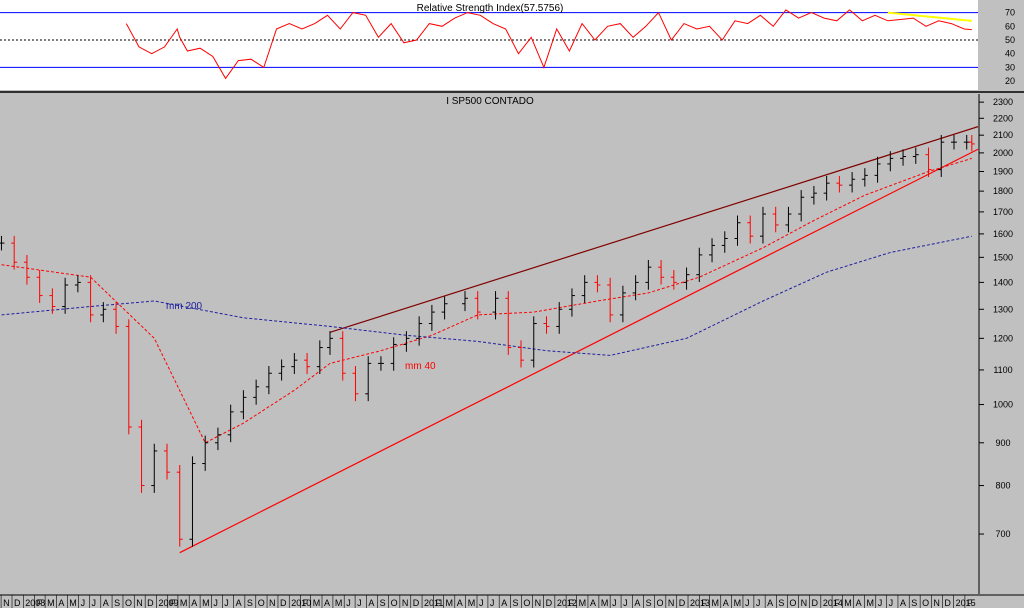 The height and width of the screenshot is (608, 1024). What do you see at coordinates (168, 603) in the screenshot?
I see `x-tick-label: 2009` at bounding box center [168, 603].